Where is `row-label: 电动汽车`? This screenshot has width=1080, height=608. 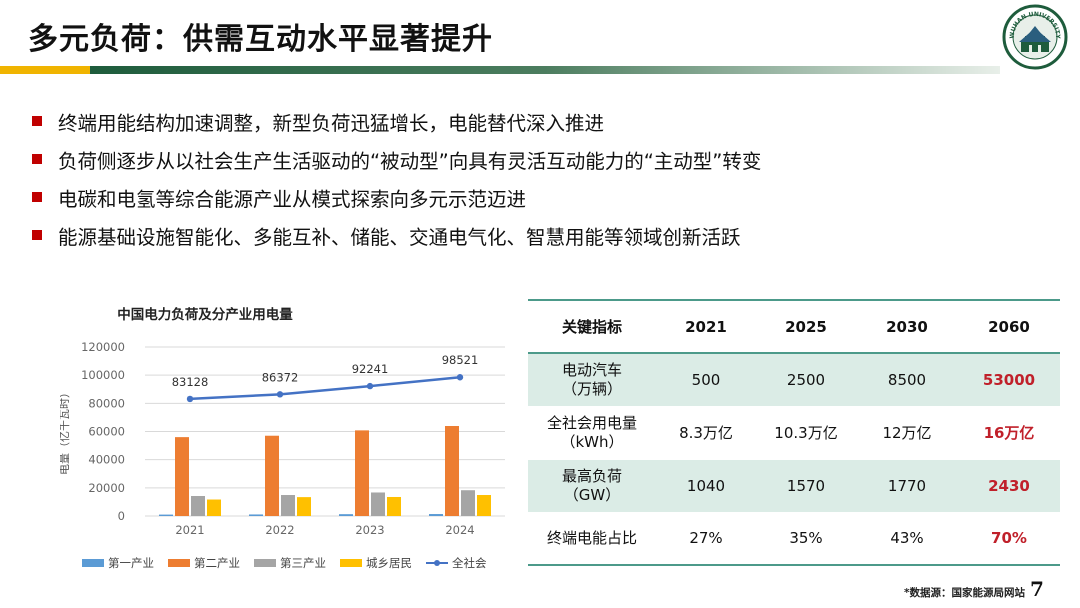
row-label: 电动汽车 is located at coordinates (591, 369).